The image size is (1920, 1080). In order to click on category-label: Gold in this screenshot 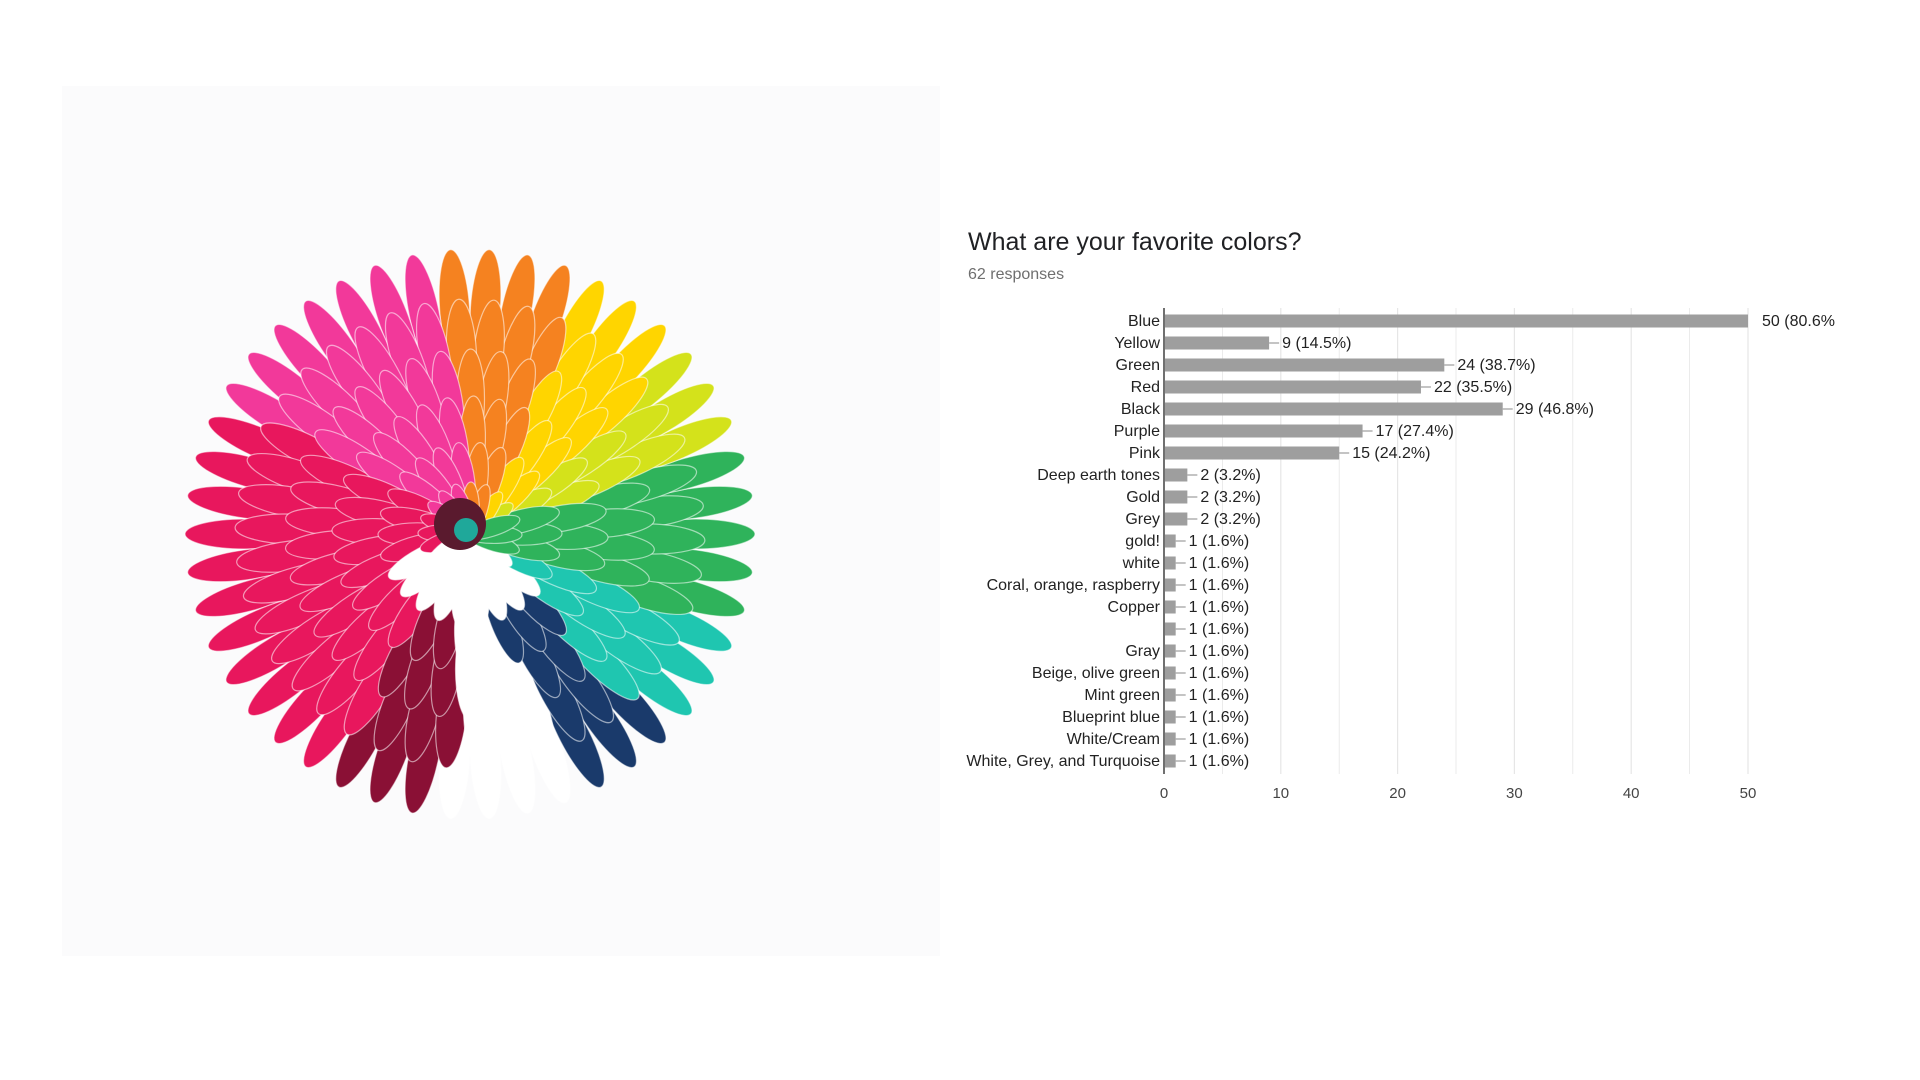, I will do `click(1143, 497)`.